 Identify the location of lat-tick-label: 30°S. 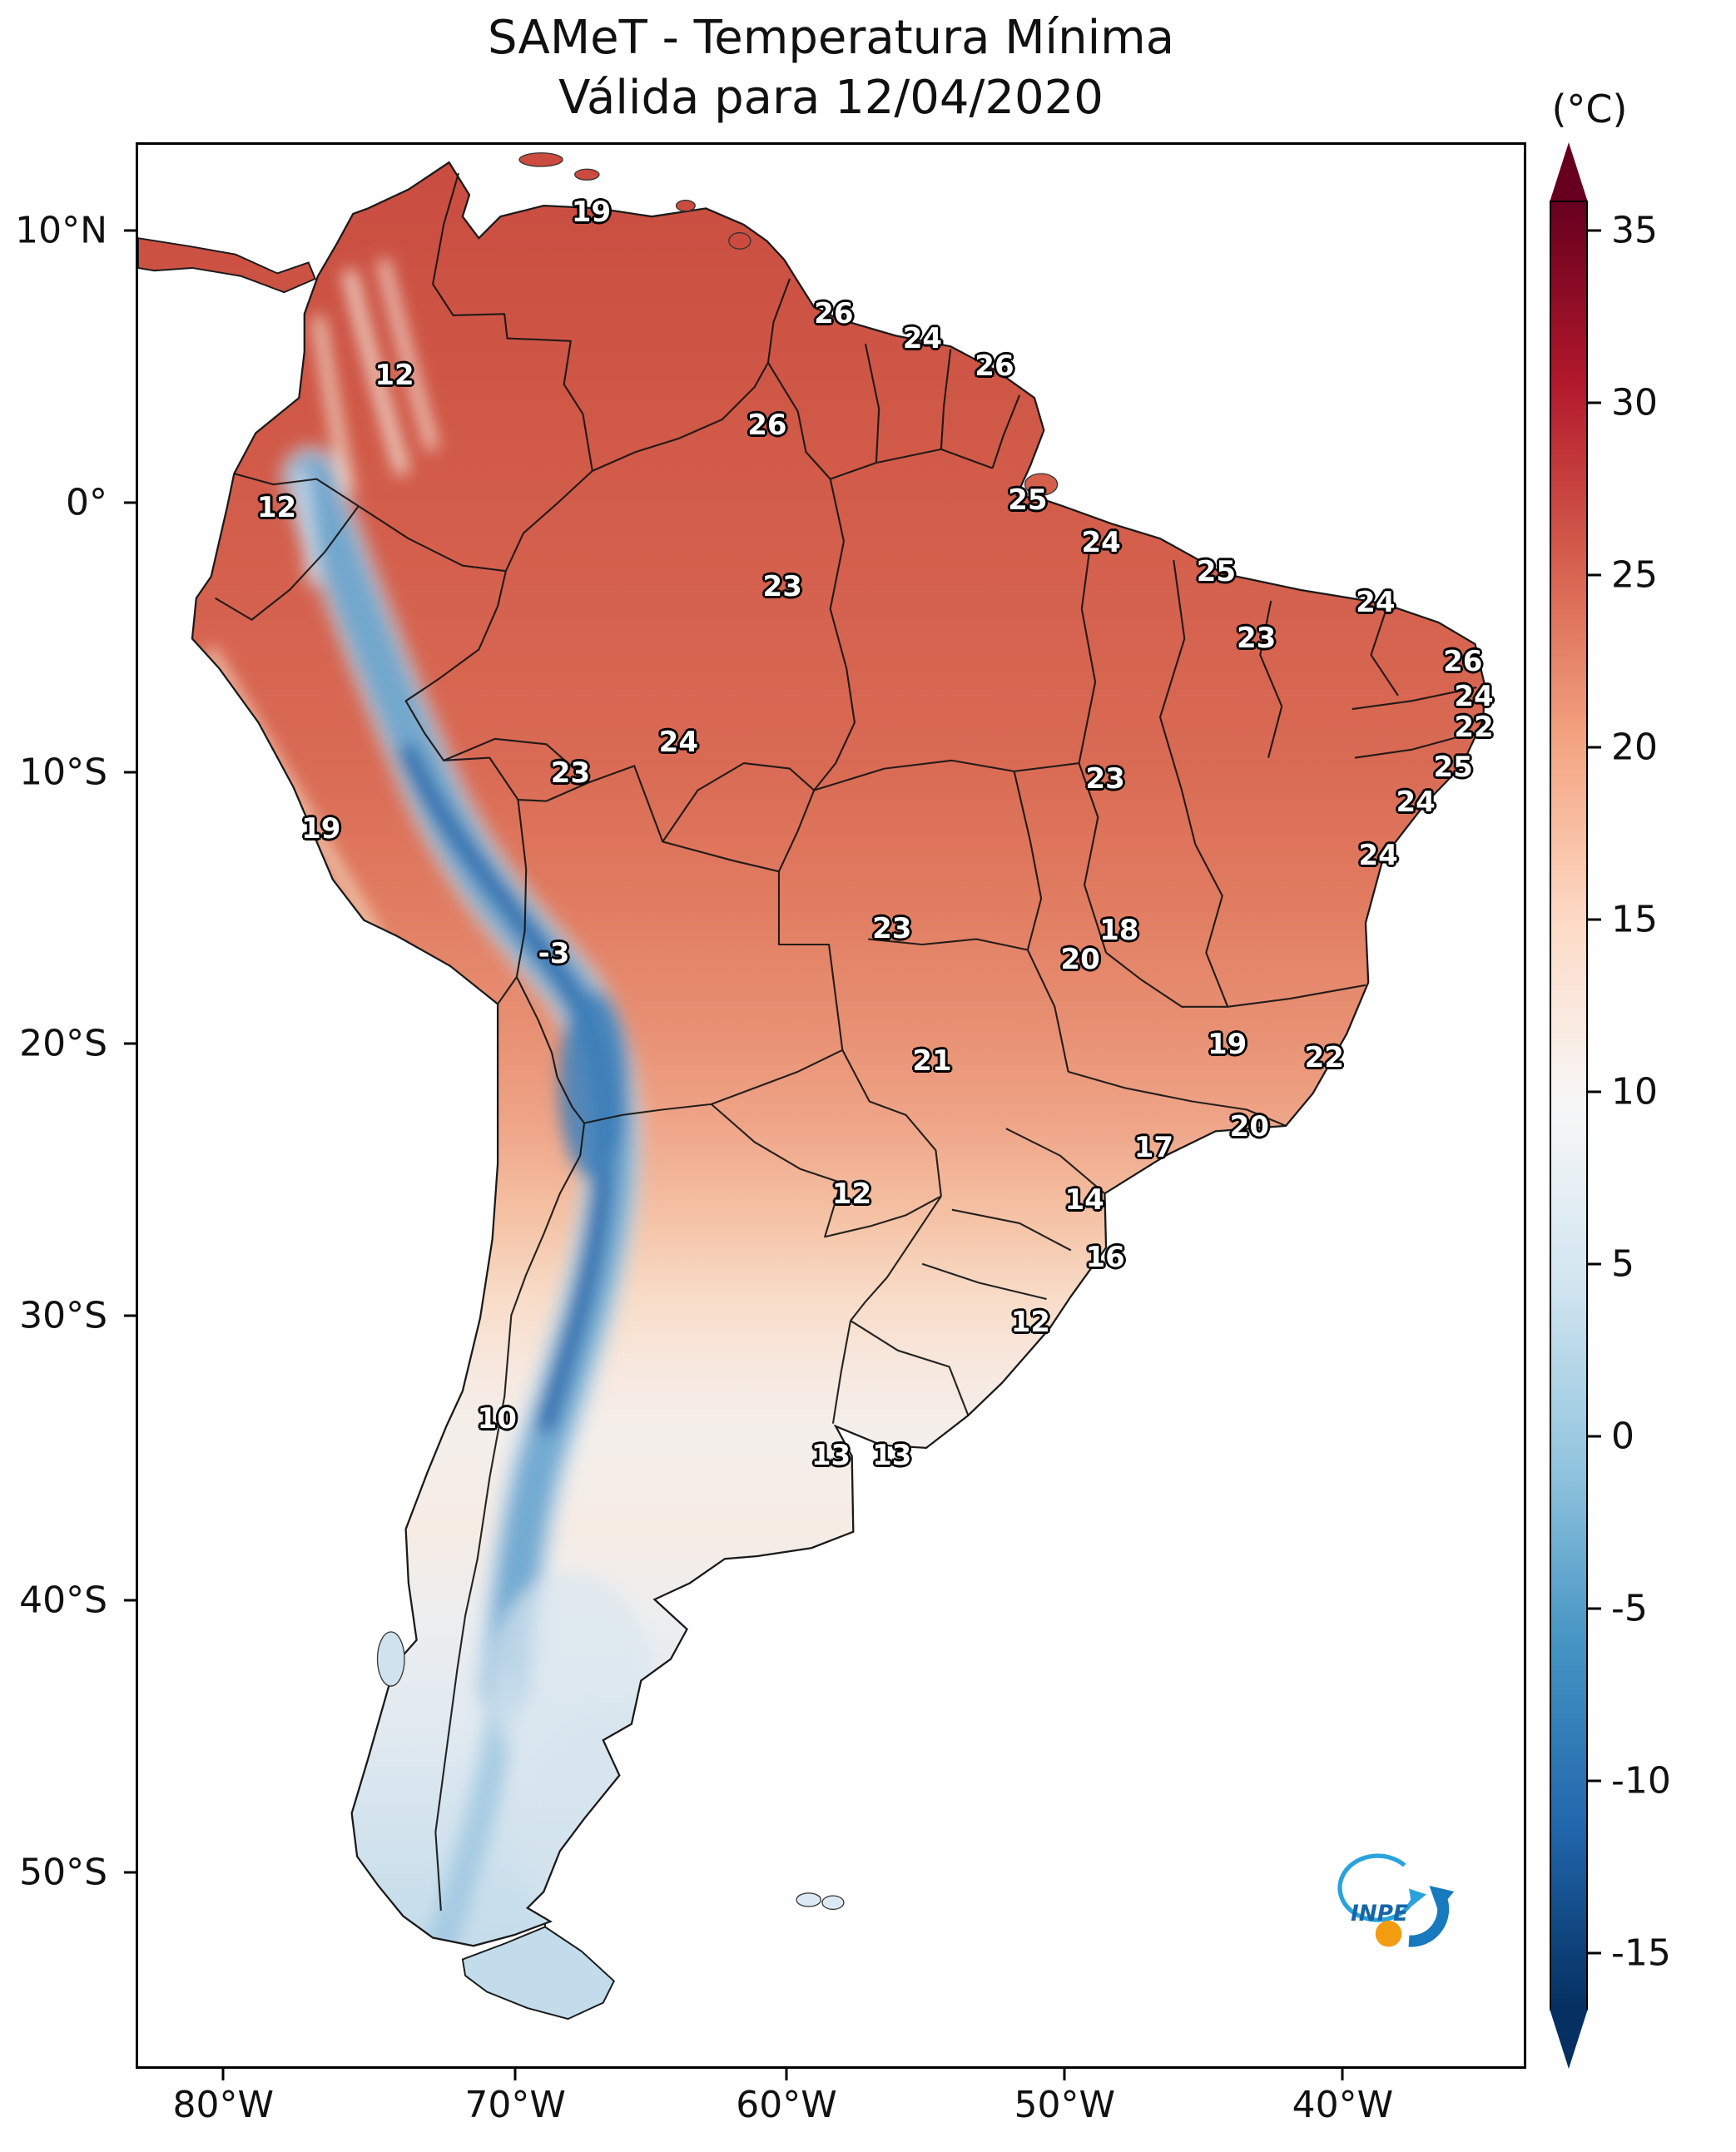
(63, 1315).